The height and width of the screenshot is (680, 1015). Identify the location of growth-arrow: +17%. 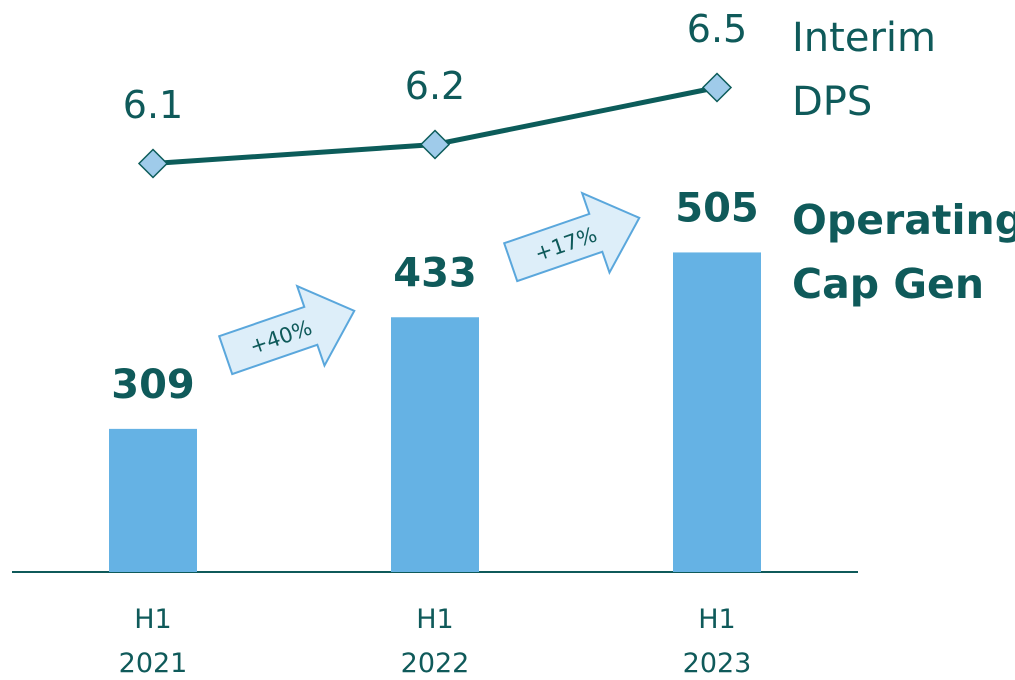
(571, 237).